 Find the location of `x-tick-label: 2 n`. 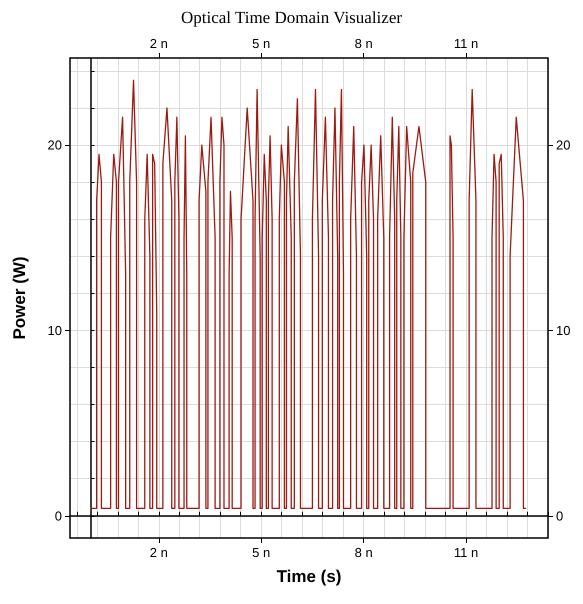

x-tick-label: 2 n is located at coordinates (159, 552).